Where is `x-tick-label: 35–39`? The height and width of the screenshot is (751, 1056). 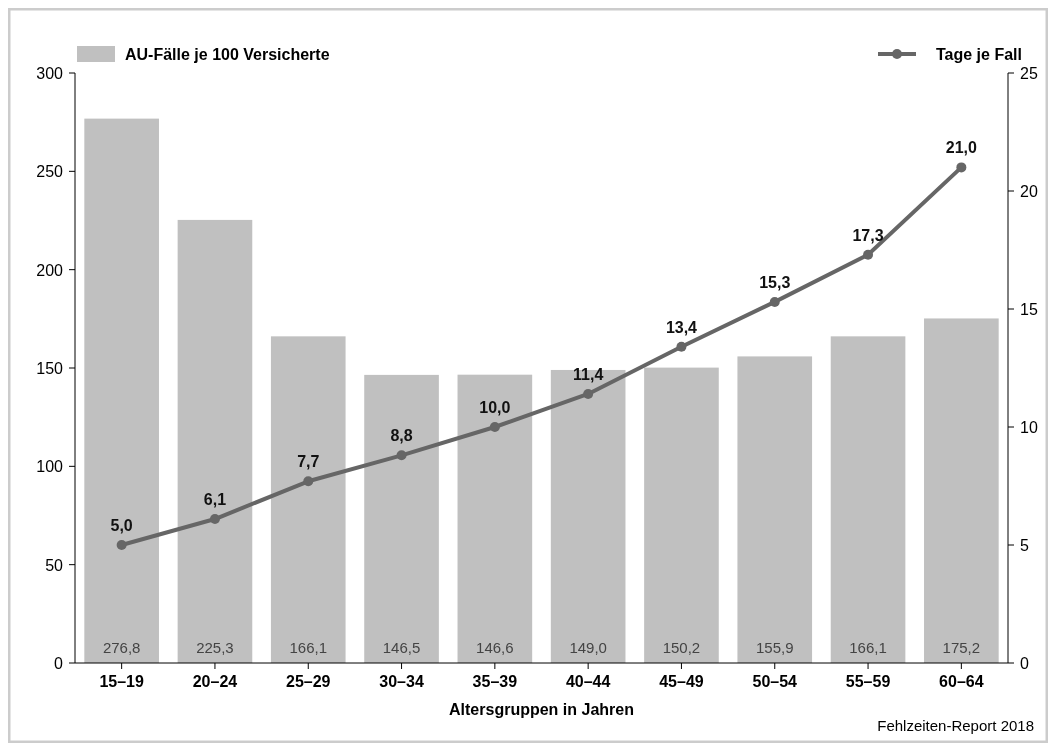
x-tick-label: 35–39 is located at coordinates (495, 681).